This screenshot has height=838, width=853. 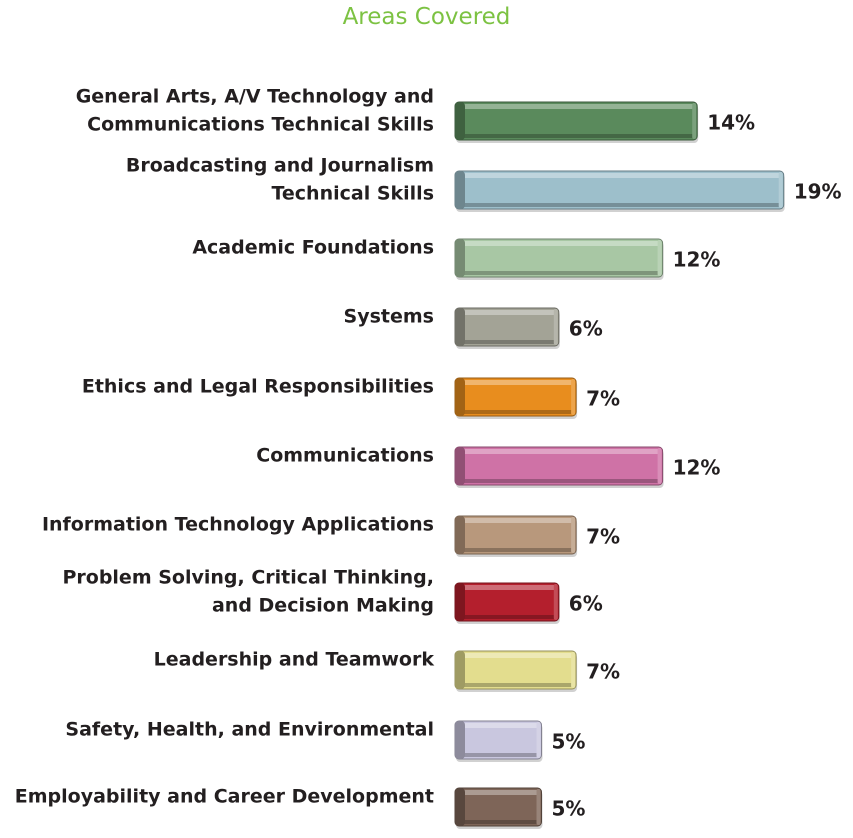 I want to click on category-label: Problem Solving, Critical Thinking,, so click(x=248, y=578).